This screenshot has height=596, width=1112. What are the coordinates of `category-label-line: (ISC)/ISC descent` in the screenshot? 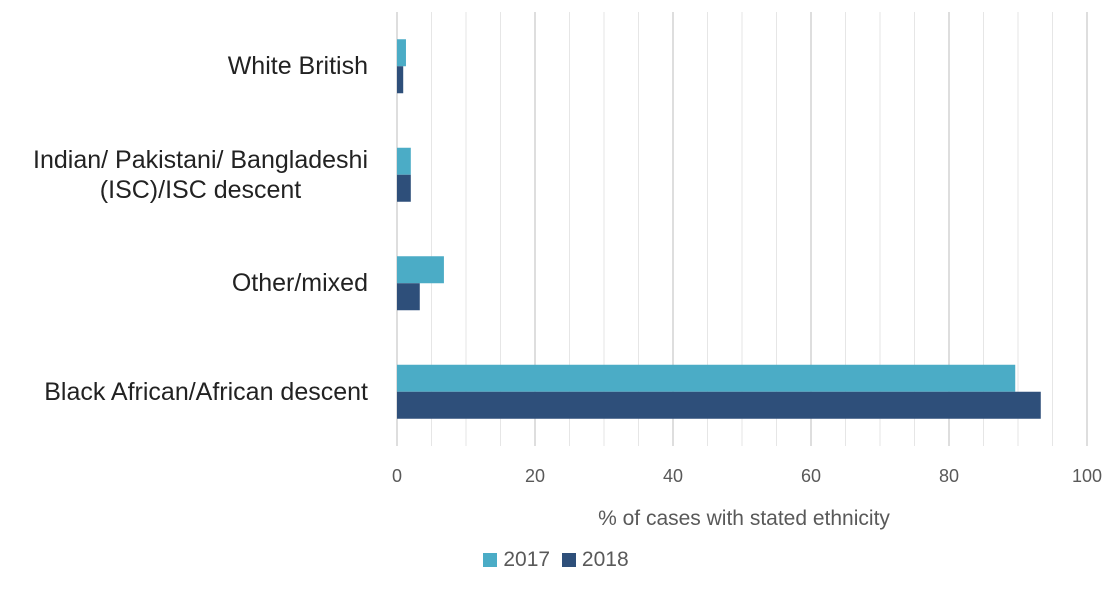 It's located at (200, 189).